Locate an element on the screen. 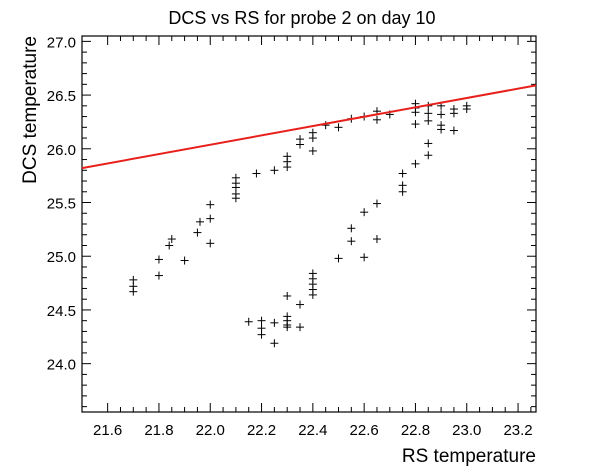 The width and height of the screenshot is (596, 470). x-tick-label: 22.8 is located at coordinates (415, 430).